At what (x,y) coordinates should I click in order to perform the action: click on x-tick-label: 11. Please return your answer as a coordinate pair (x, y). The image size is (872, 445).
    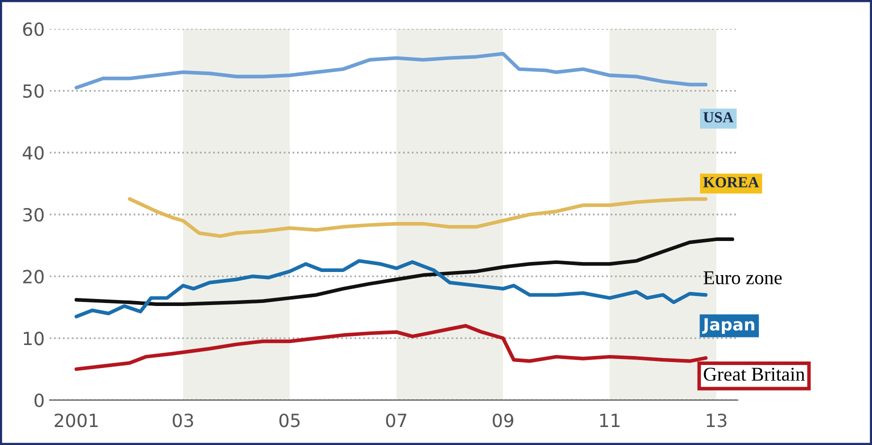
    Looking at the image, I should click on (610, 420).